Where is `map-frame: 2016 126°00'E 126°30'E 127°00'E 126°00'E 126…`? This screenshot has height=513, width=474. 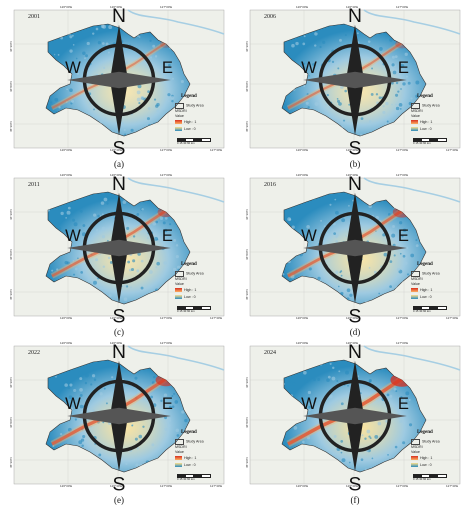
map-frame: 2016 126°00'E 126°30'E 127°00'E 126°00'E 126… is located at coordinates (355, 248).